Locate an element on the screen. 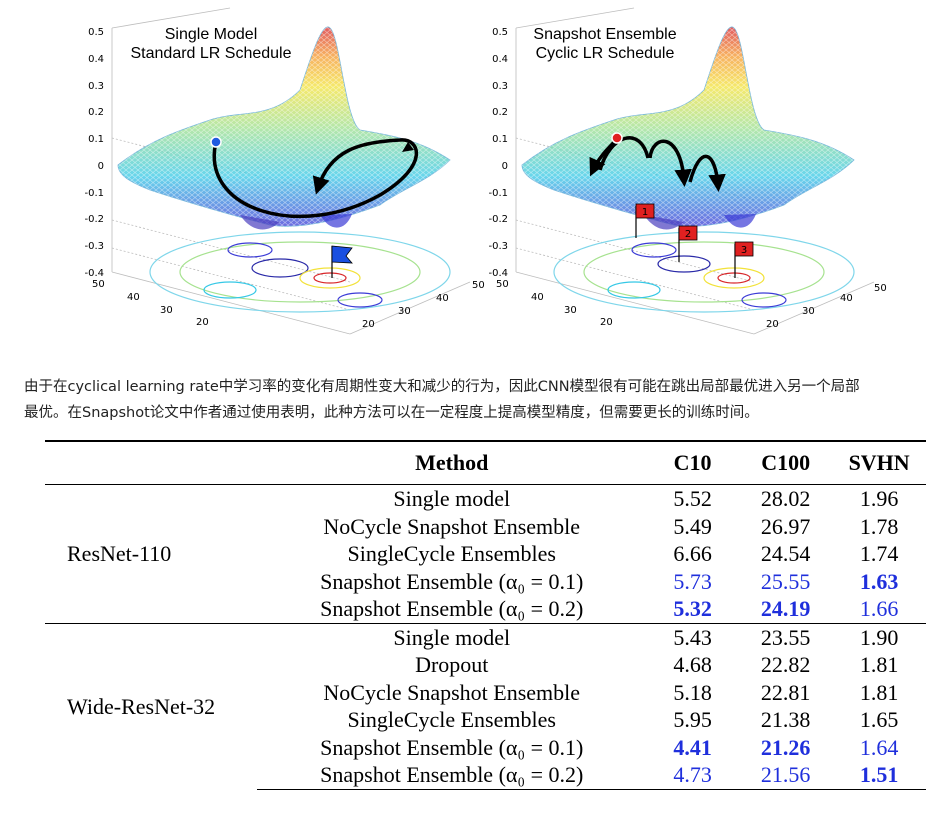 The height and width of the screenshot is (835, 948). svhn-cell: 1.63 is located at coordinates (879, 581).